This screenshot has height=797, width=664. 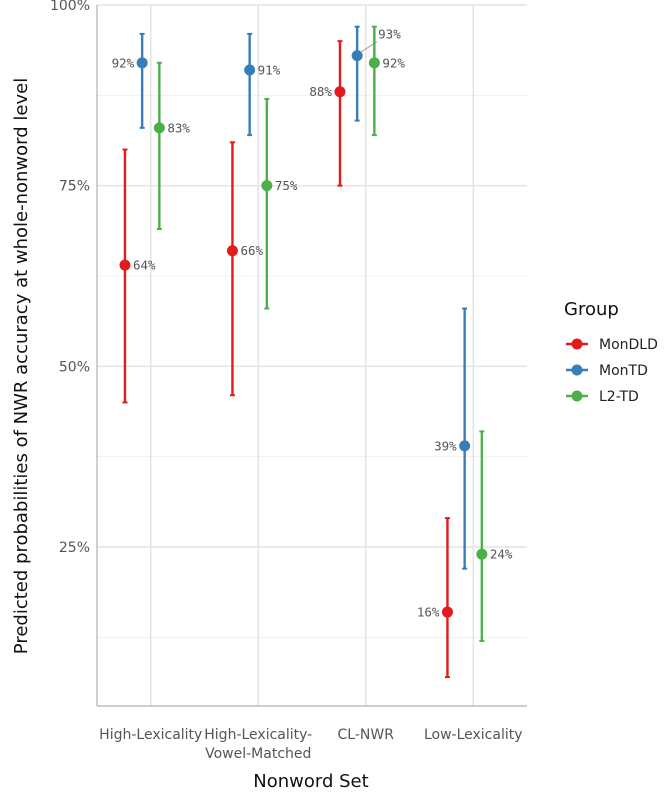 What do you see at coordinates (150, 735) in the screenshot?
I see `x-tick-label: High-Lexicality` at bounding box center [150, 735].